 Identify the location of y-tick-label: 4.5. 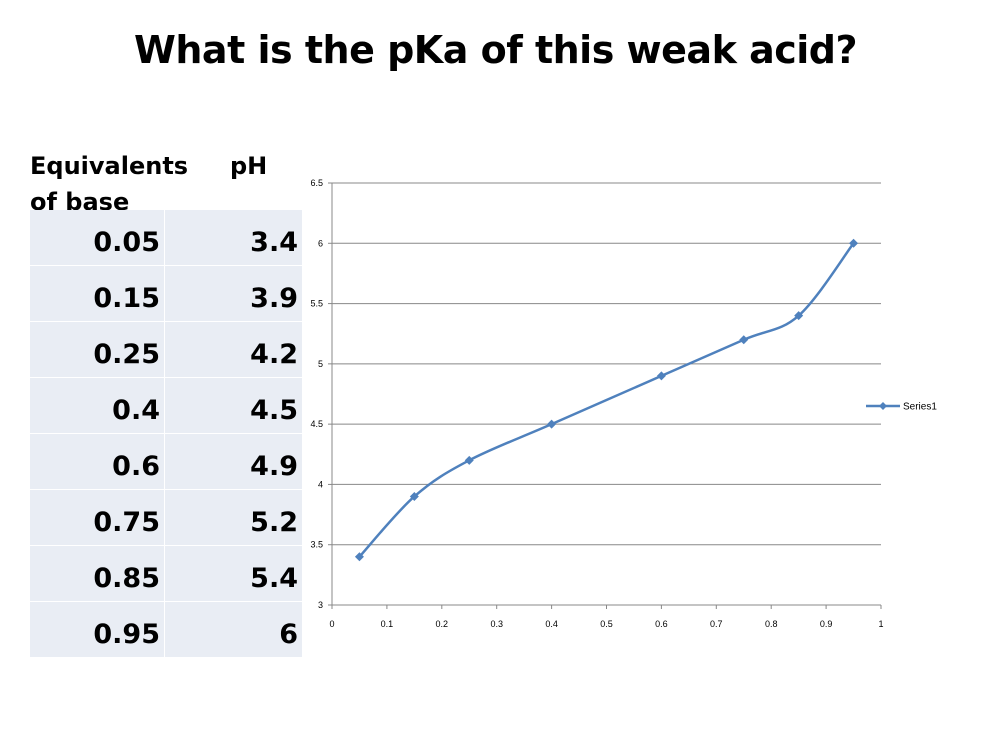
(316, 424).